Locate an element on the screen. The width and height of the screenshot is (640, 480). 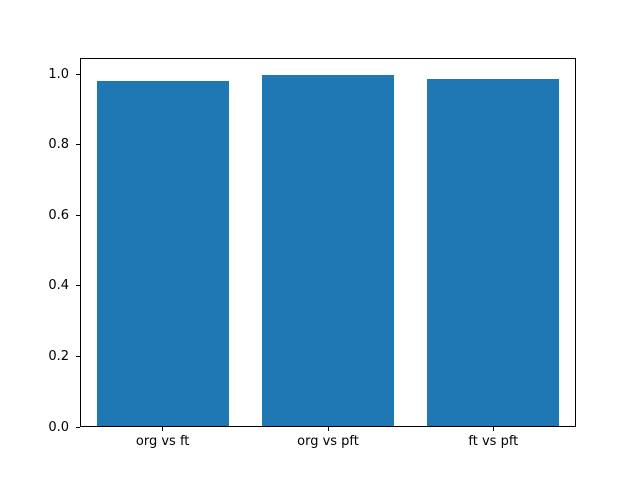
x-tick-label: org vs ft is located at coordinates (162, 442).